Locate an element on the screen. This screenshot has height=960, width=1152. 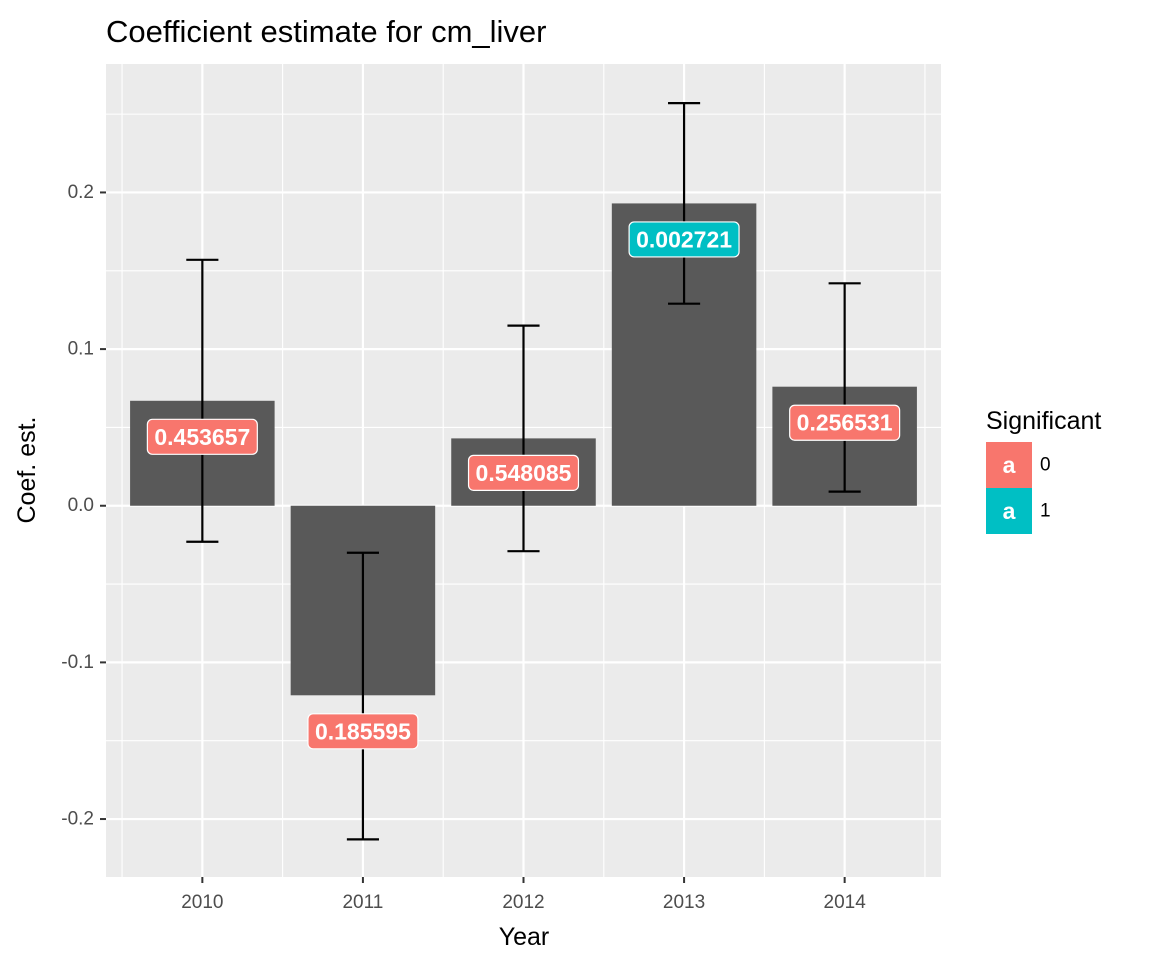
y-tick-label: 0.2 is located at coordinates (81, 192).